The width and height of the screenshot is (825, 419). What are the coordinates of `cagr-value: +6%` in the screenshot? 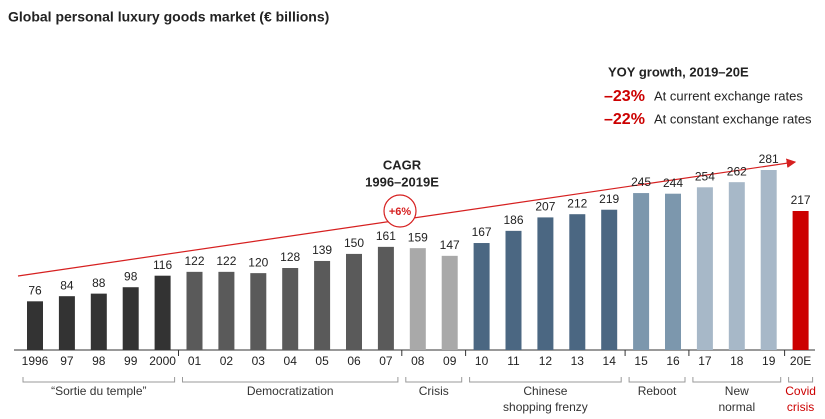 It's located at (400, 212).